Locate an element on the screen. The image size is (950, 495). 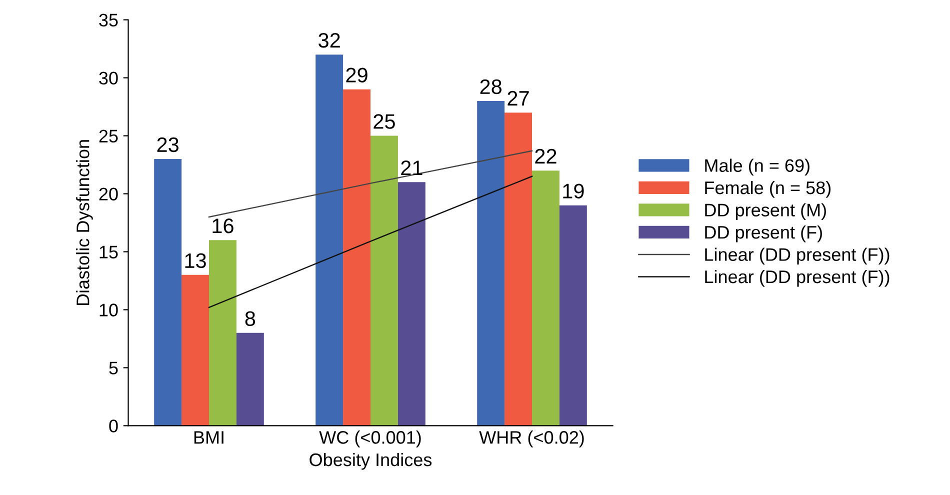
legend-label: DD present (F) is located at coordinates (763, 233).